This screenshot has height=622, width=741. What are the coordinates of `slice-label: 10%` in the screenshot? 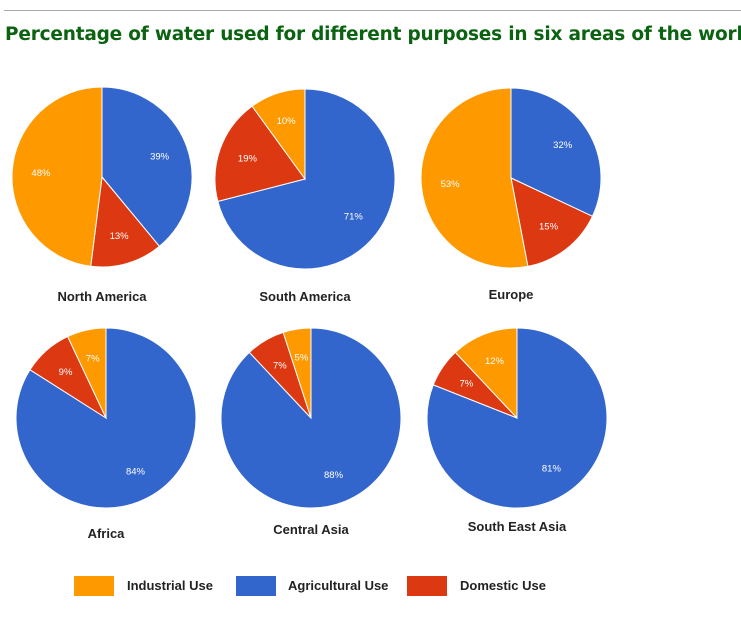 It's located at (287, 121).